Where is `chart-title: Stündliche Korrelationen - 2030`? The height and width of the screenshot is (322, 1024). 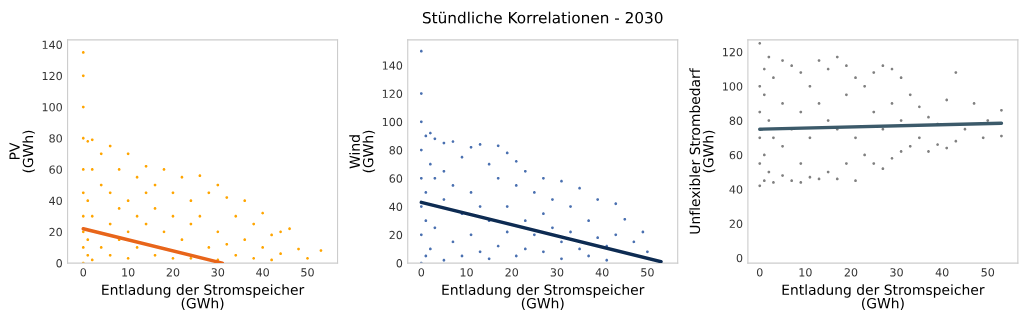
chart-title: Stündliche Korrelationen - 2030 is located at coordinates (542, 17).